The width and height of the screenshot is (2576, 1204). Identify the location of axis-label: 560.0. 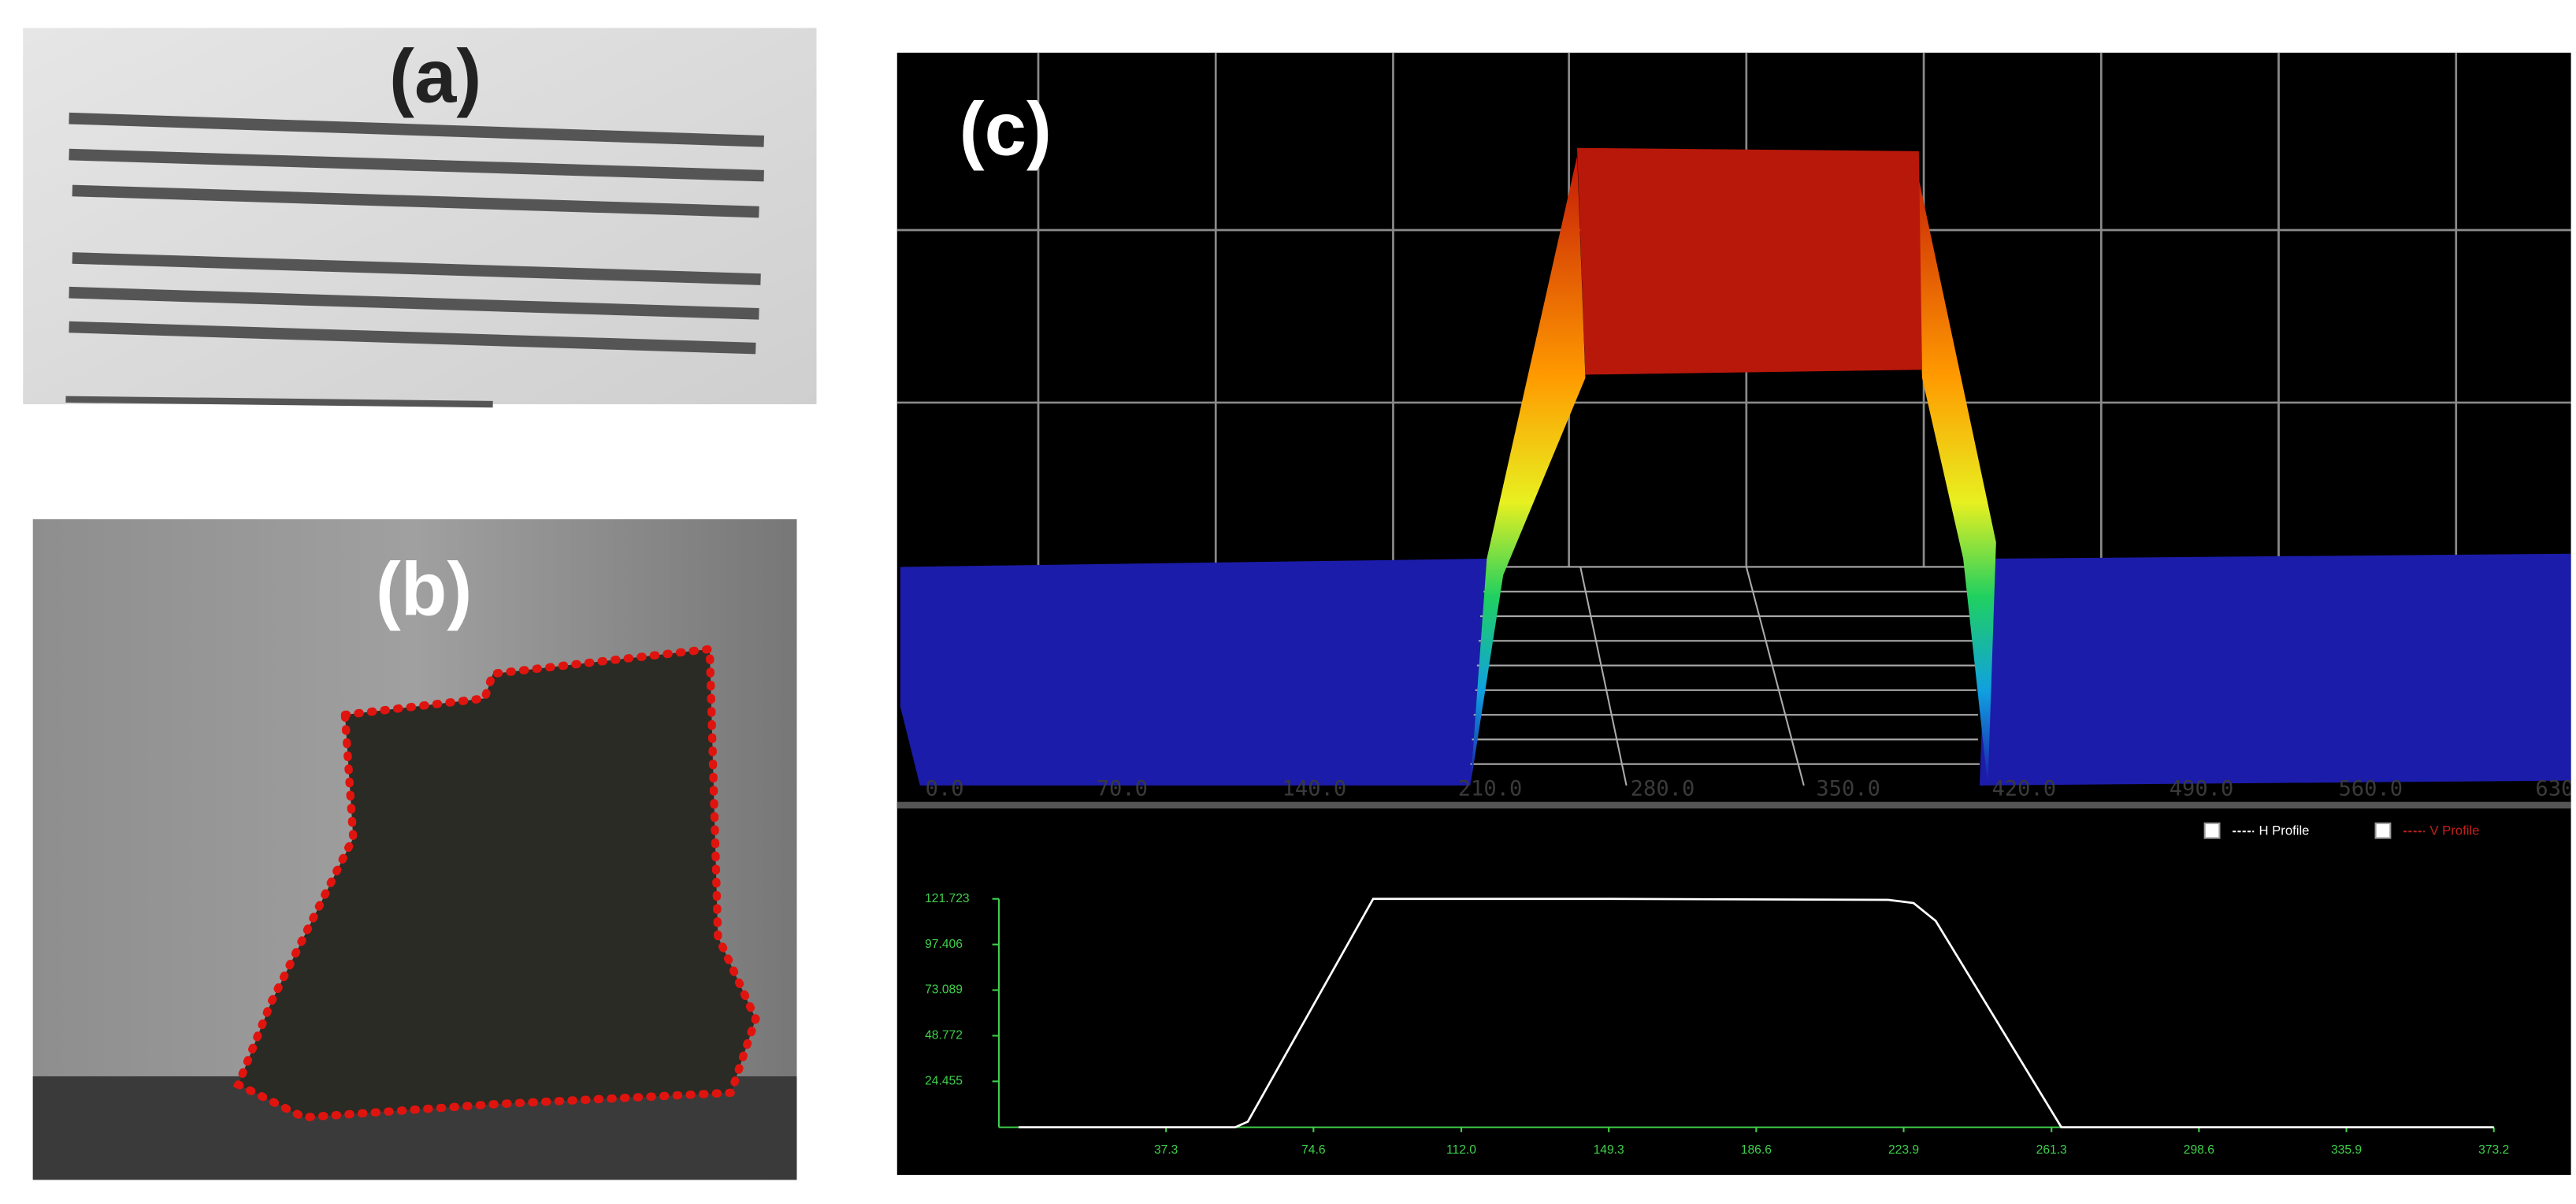
(2370, 789).